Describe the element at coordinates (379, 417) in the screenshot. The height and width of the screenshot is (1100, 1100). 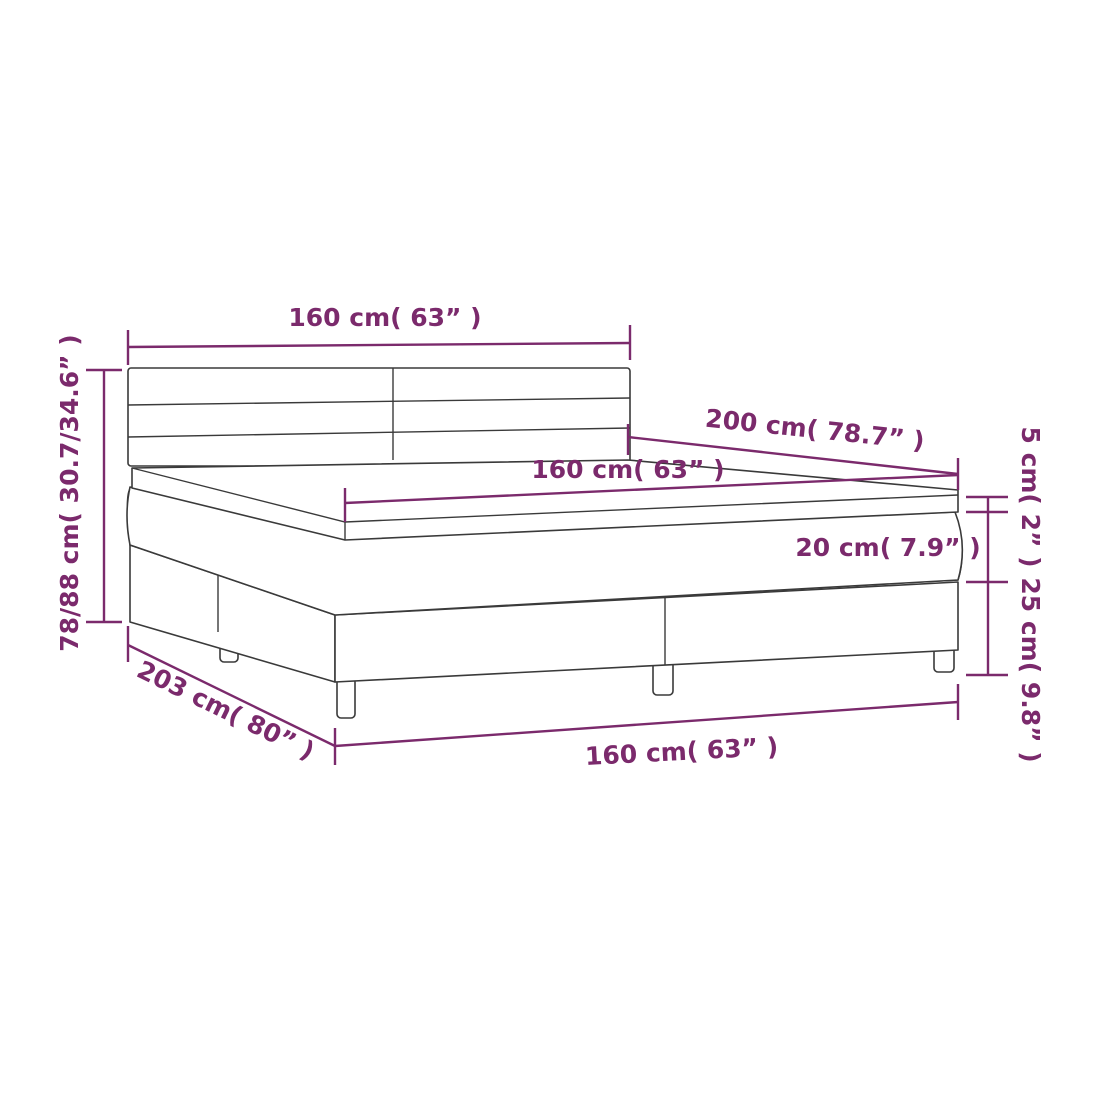
I see `headboard` at that location.